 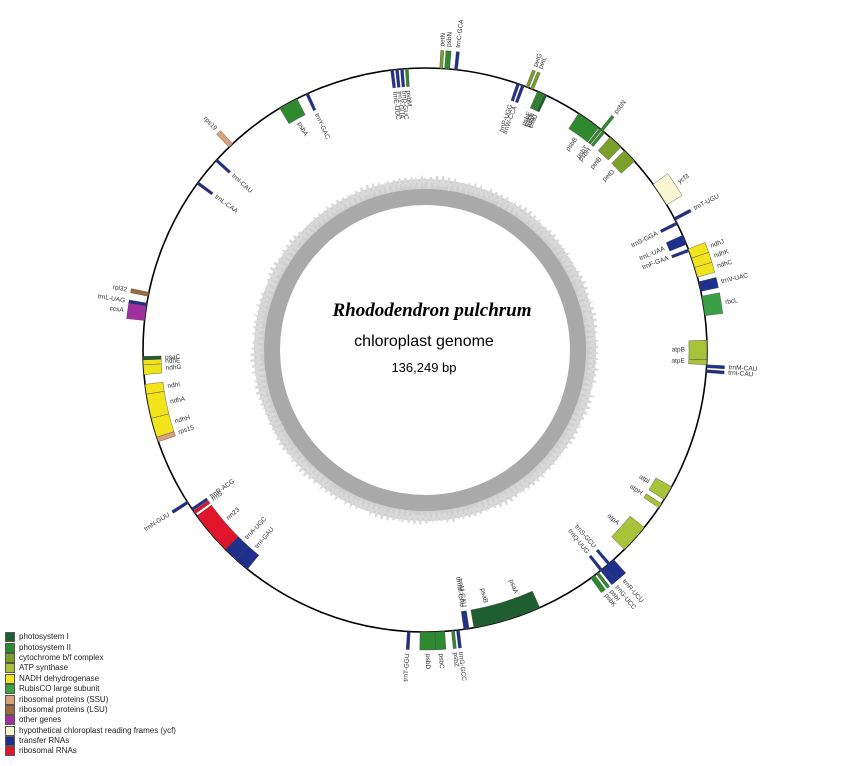 I want to click on legend-item-psi: photosystem I, so click(x=115, y=637).